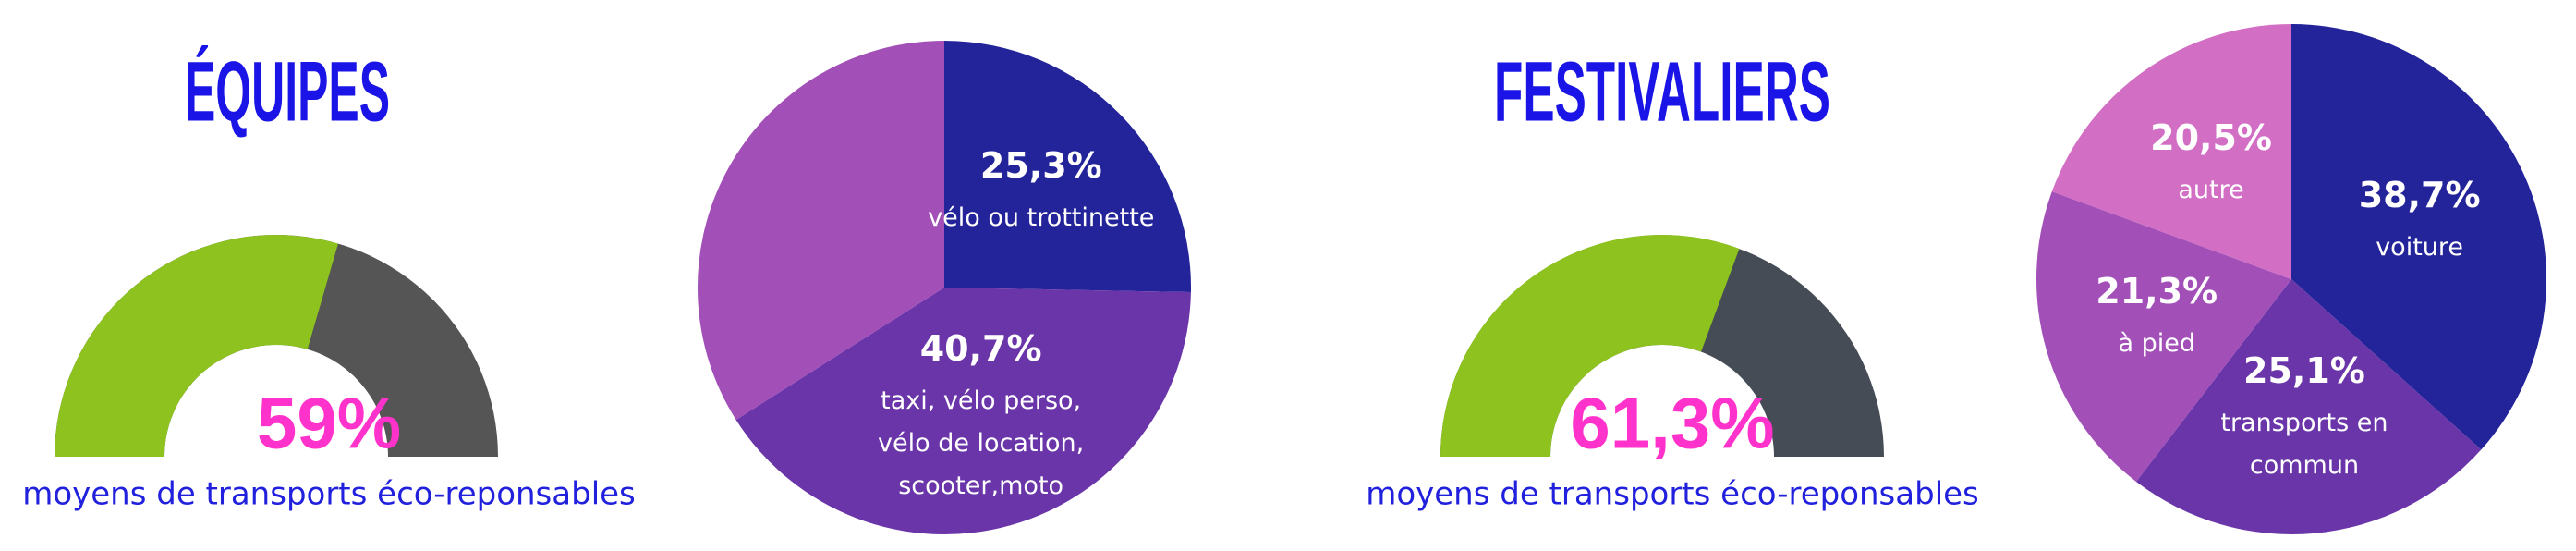 This screenshot has width=2576, height=551. I want to click on slice-label: 38,7% voiture, so click(2419, 222).